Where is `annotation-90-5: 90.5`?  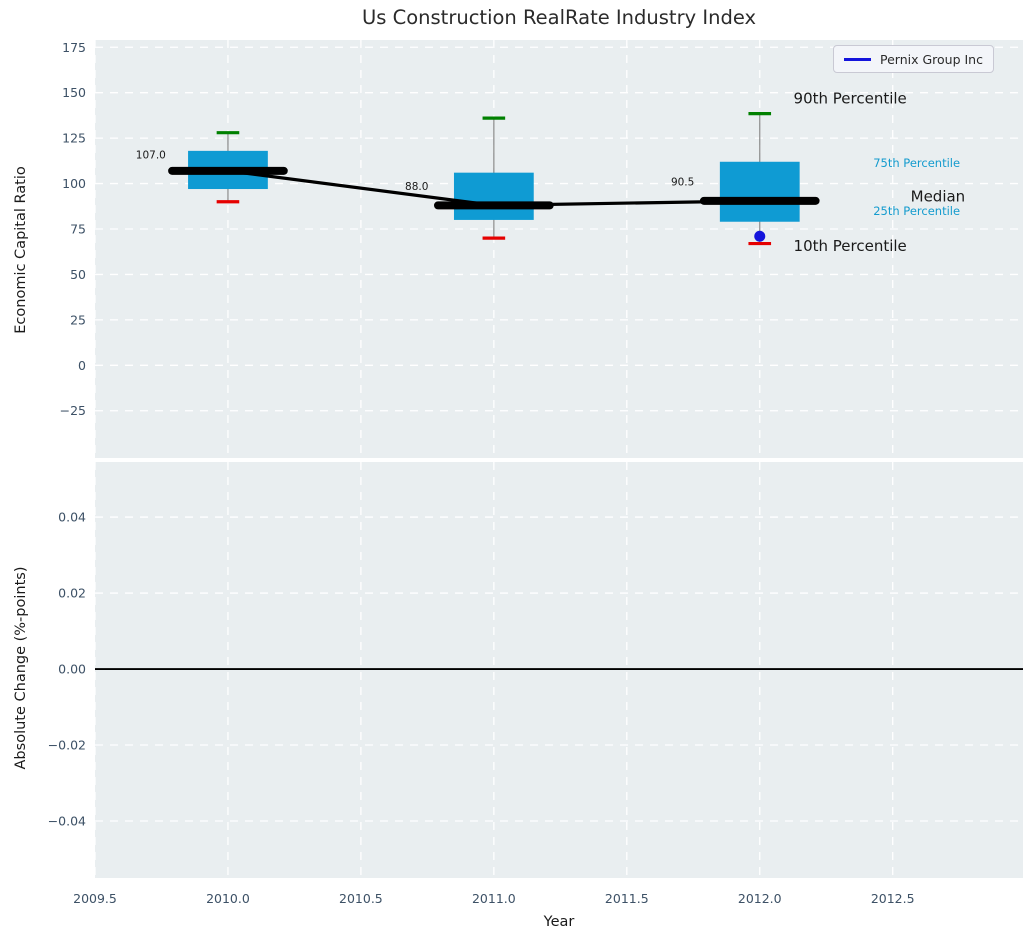
annotation-90-5: 90.5 is located at coordinates (682, 183).